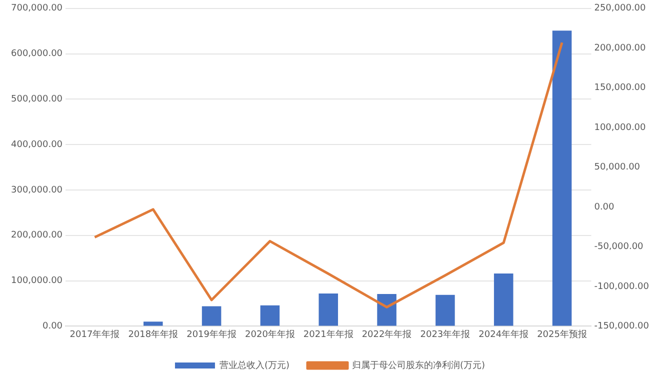 This screenshot has width=660, height=384. I want to click on x-tick-label: 2018年年报, so click(153, 334).